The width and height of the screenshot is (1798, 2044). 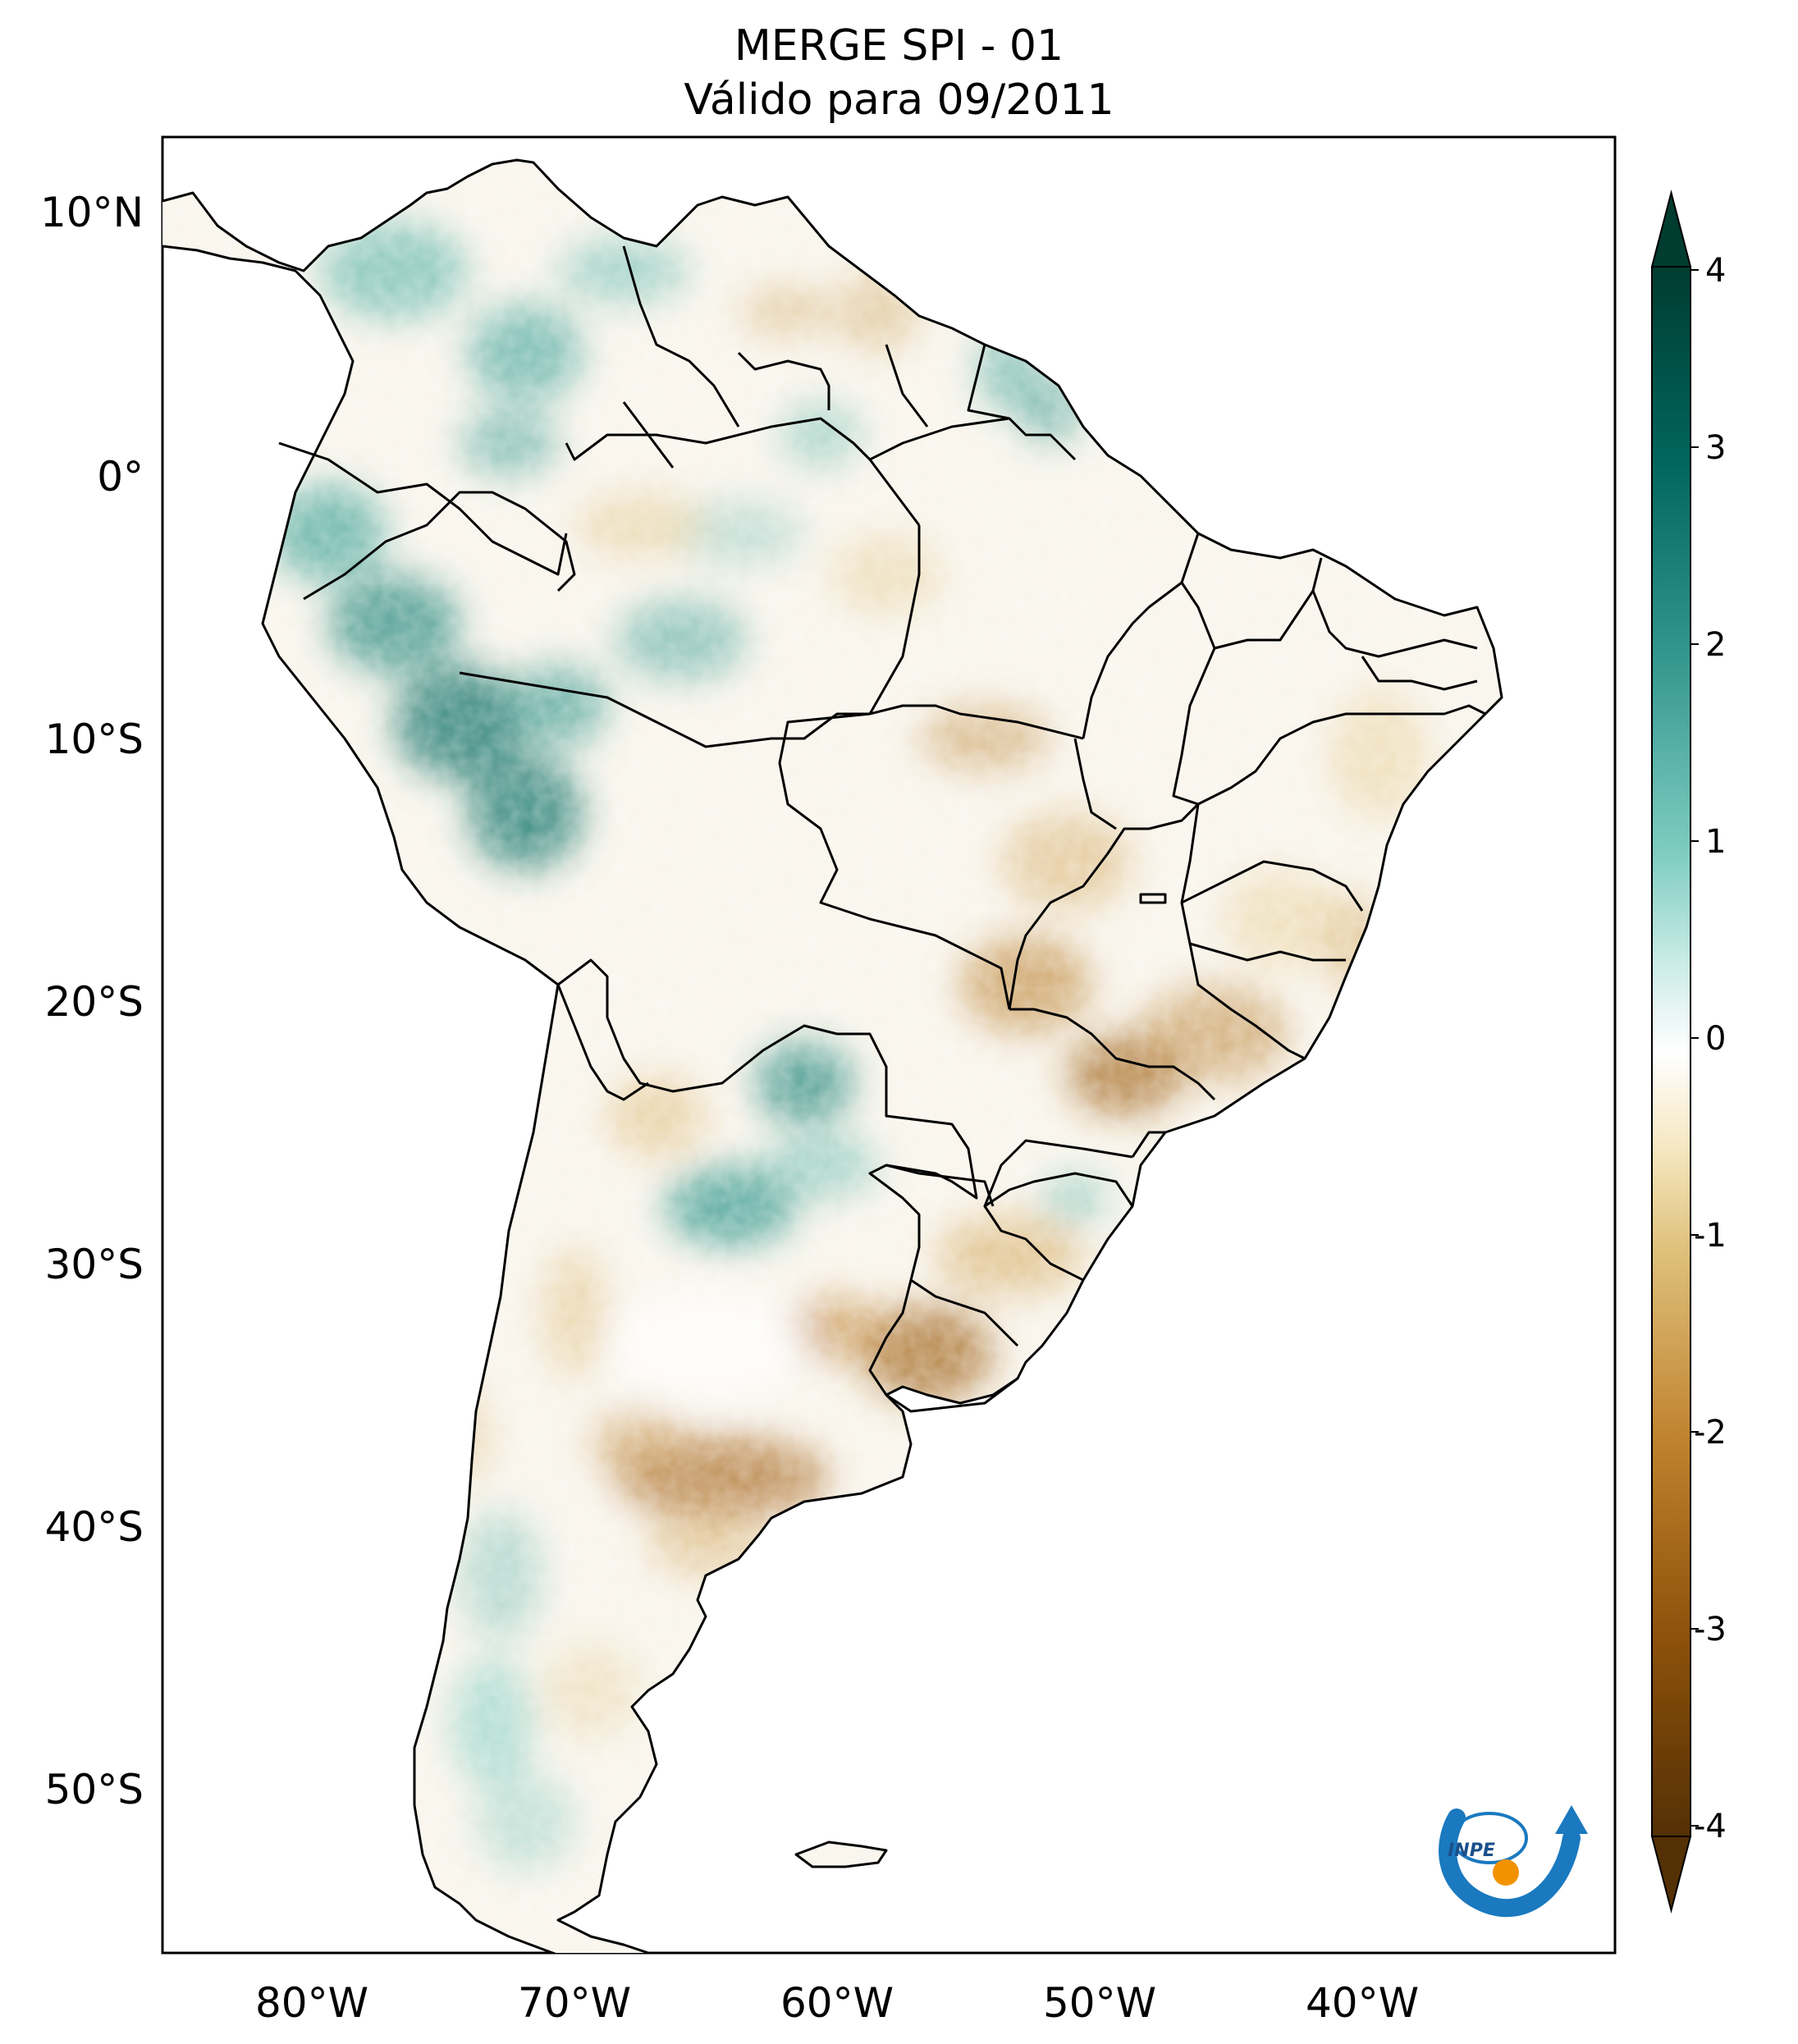 I want to click on lat-label: 10°S, so click(x=94, y=739).